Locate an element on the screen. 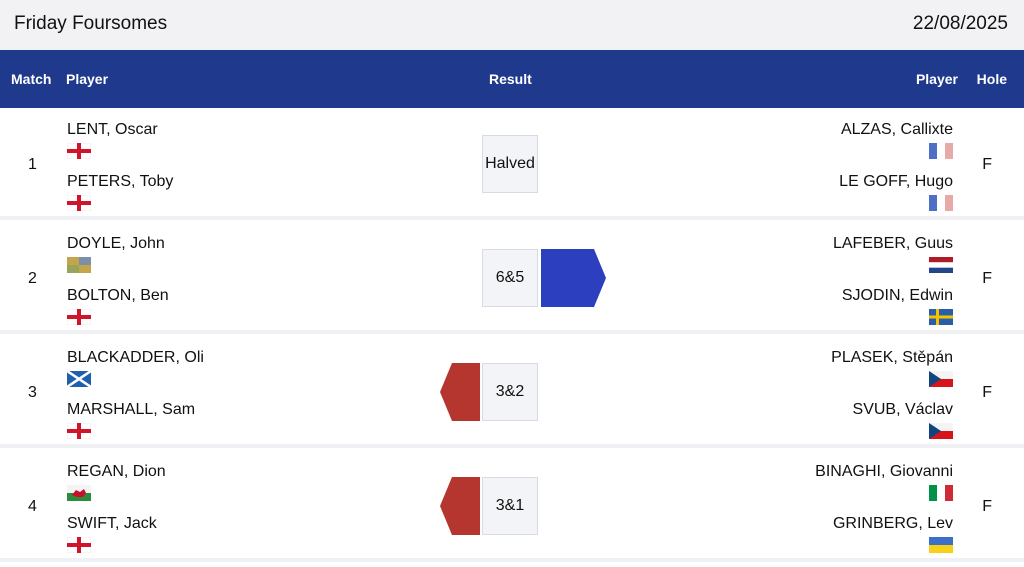  match-result: Halved is located at coordinates (510, 164).